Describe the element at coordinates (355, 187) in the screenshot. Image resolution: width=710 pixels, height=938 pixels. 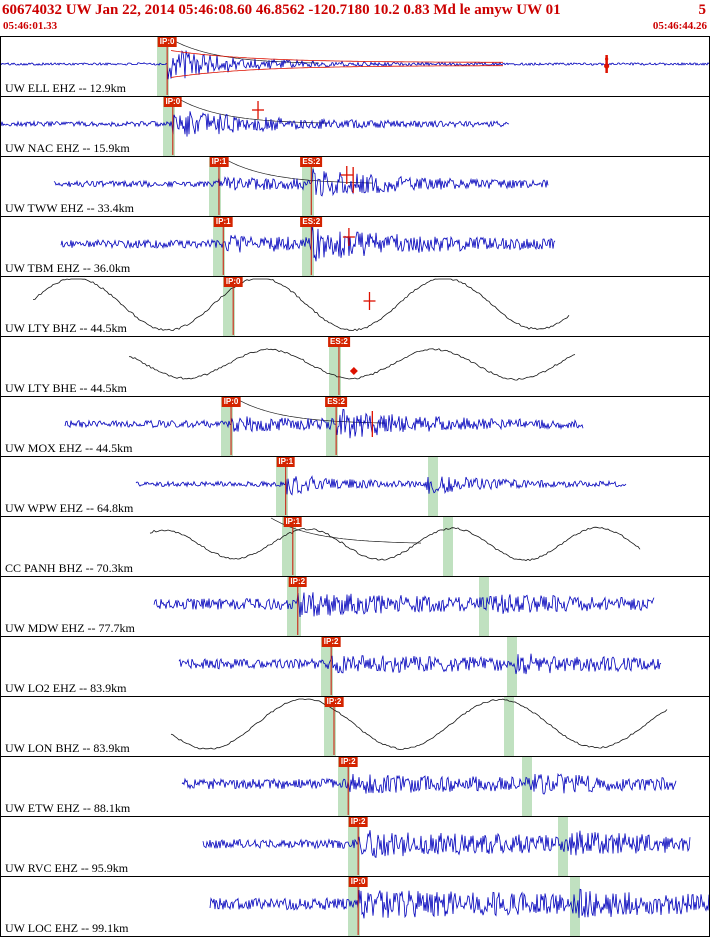
I see `channel-strip-UW-TWW: IP:1 ES:2 UW TWW EHZ -- 33.4km` at that location.